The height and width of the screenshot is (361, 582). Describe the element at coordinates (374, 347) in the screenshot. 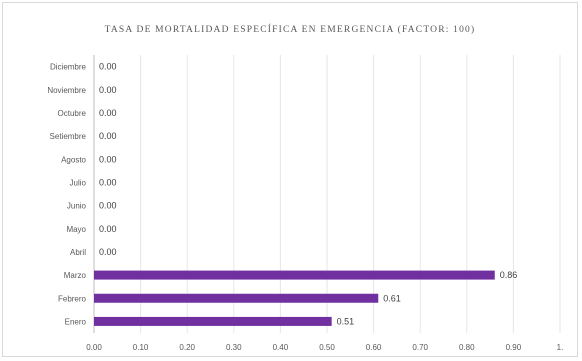

I see `x-tick-label: 0.60` at that location.